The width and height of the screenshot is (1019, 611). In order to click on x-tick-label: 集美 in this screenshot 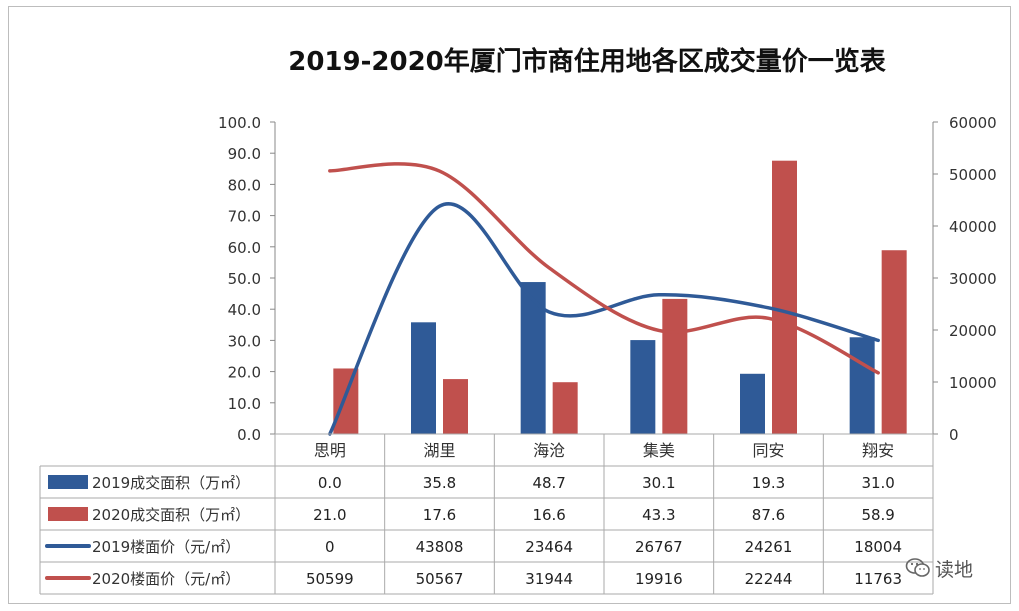, I will do `click(659, 450)`.